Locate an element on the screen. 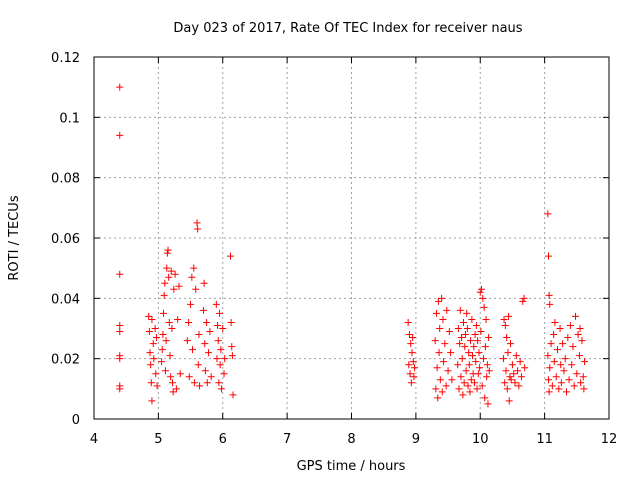 This screenshot has width=640, height=480. x-tick-label: 8 is located at coordinates (351, 439).